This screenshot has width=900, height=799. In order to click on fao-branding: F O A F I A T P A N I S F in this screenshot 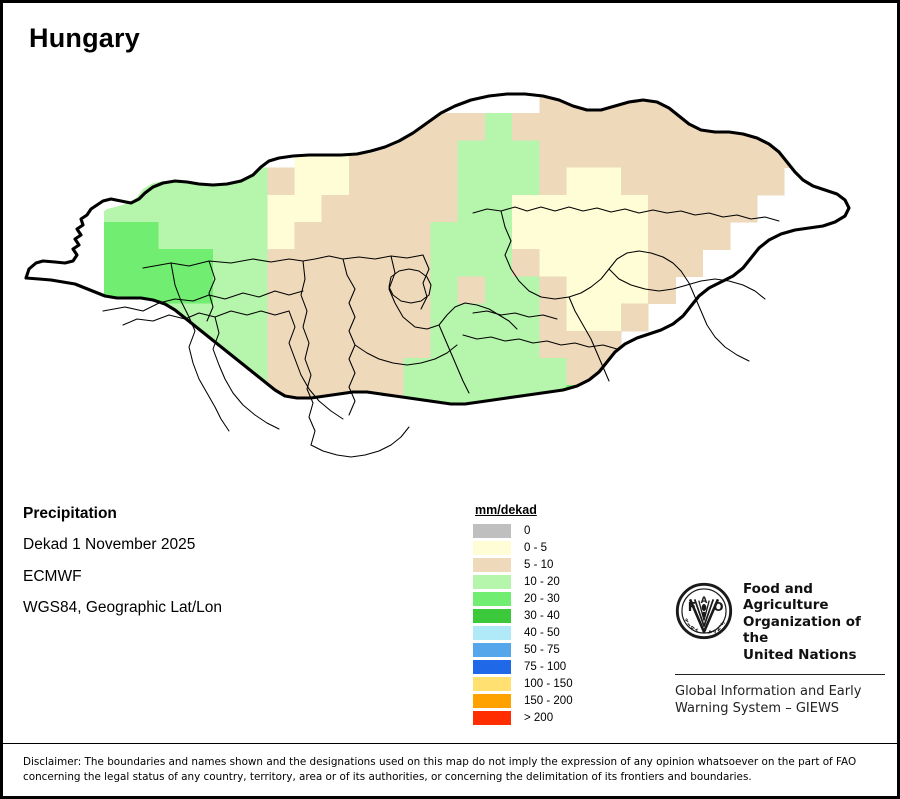, I will do `click(782, 649)`.